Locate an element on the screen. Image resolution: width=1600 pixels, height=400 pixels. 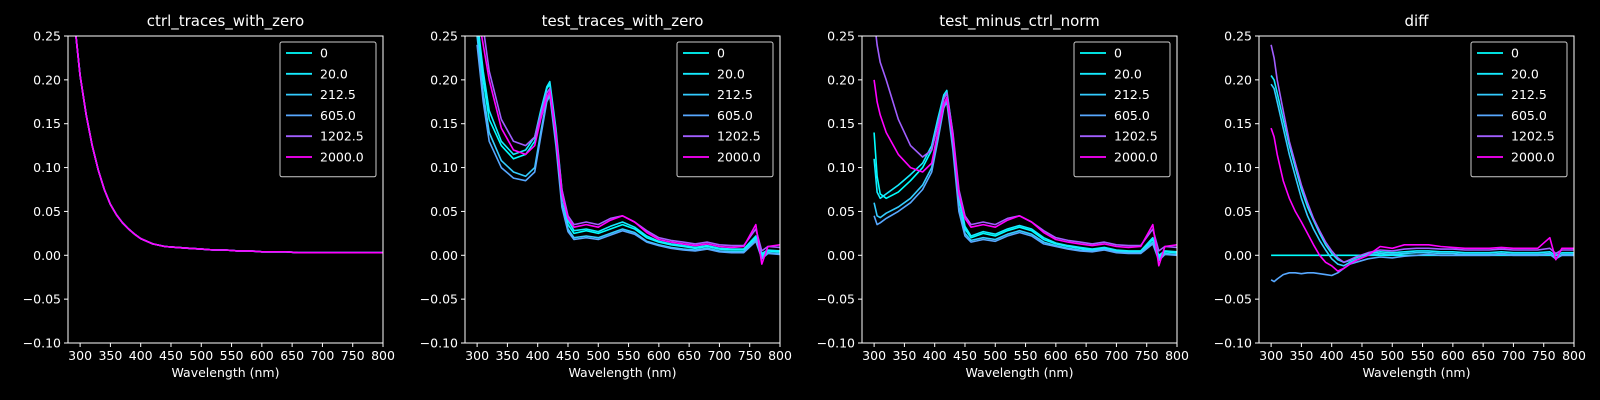
chart-title: test_traces_with_zero is located at coordinates (623, 21).